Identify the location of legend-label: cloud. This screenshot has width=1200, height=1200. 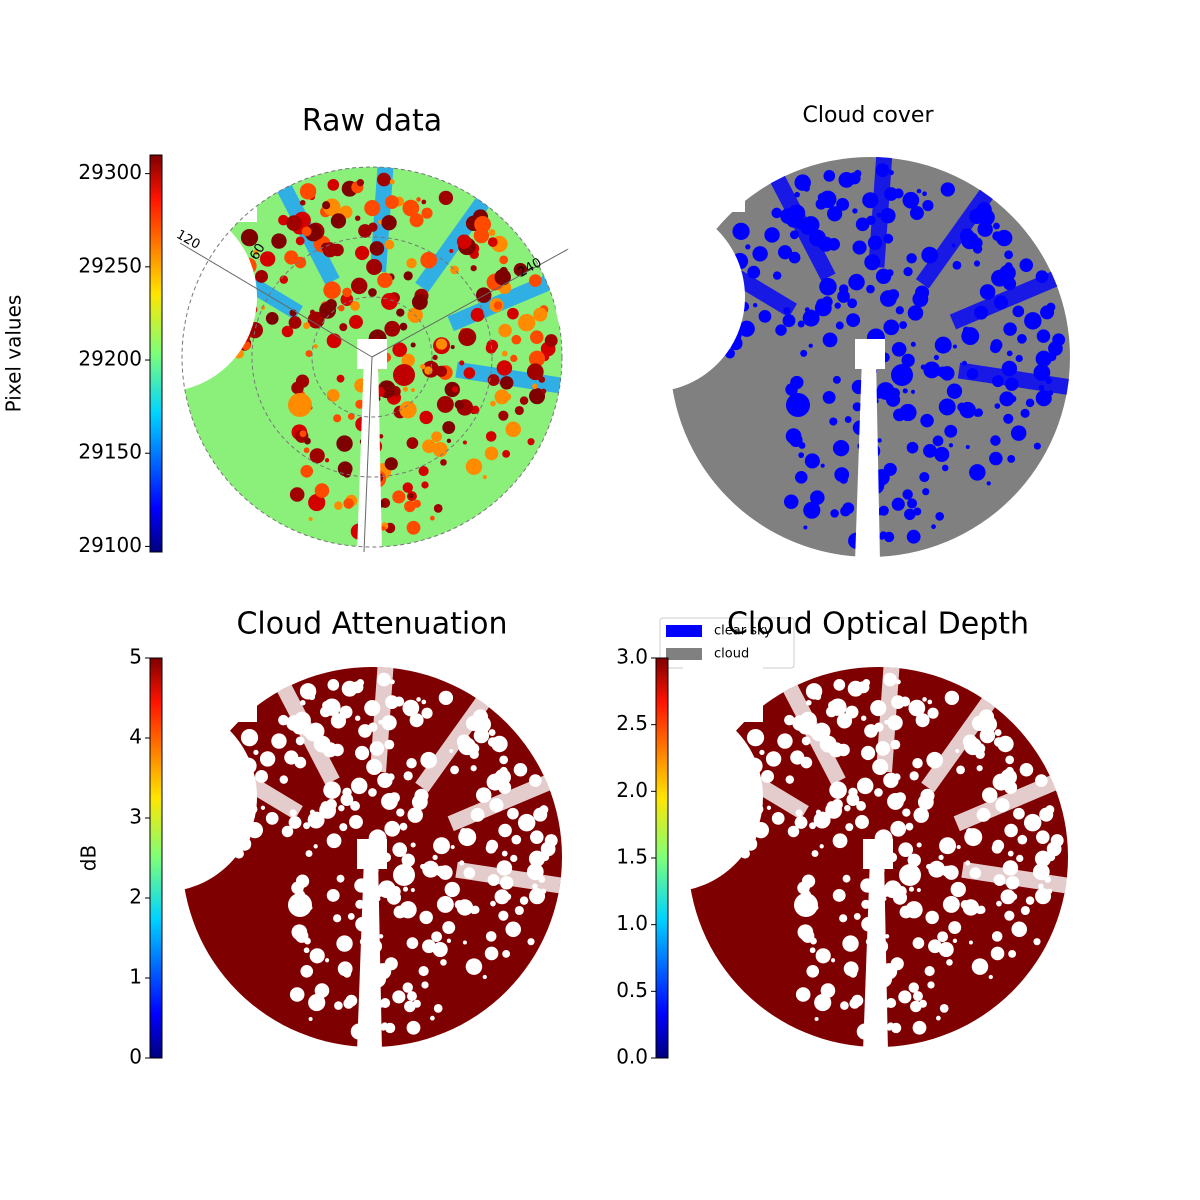
(731, 654).